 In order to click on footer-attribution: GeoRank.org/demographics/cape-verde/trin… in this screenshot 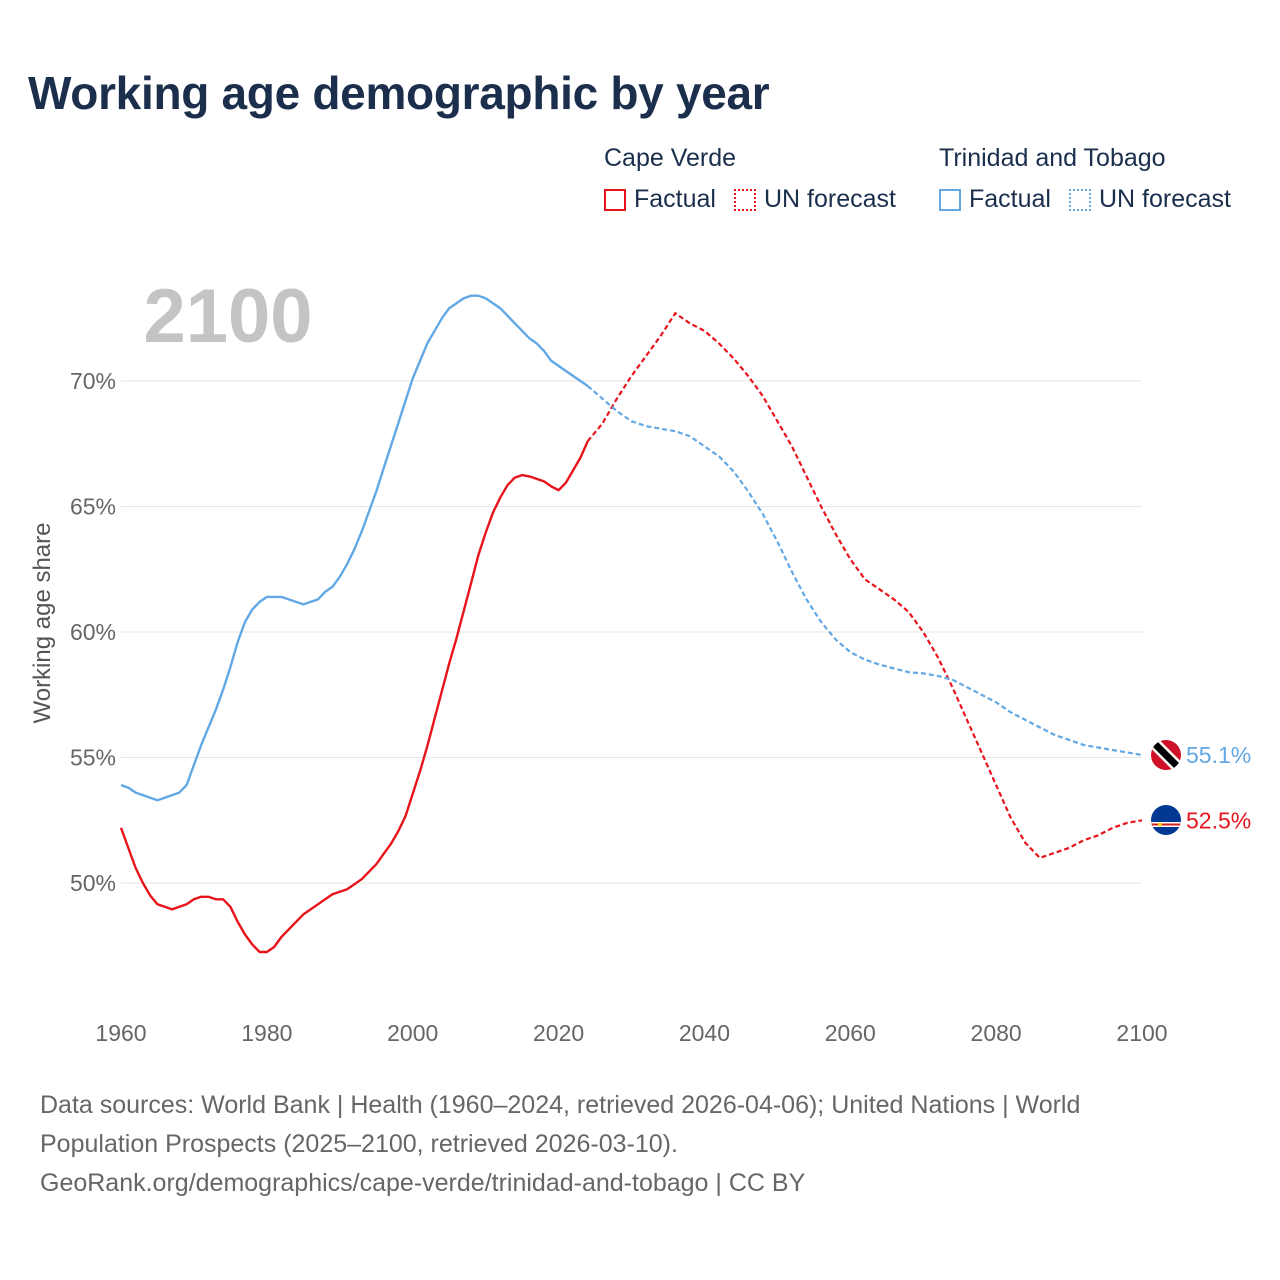, I will do `click(423, 1183)`.